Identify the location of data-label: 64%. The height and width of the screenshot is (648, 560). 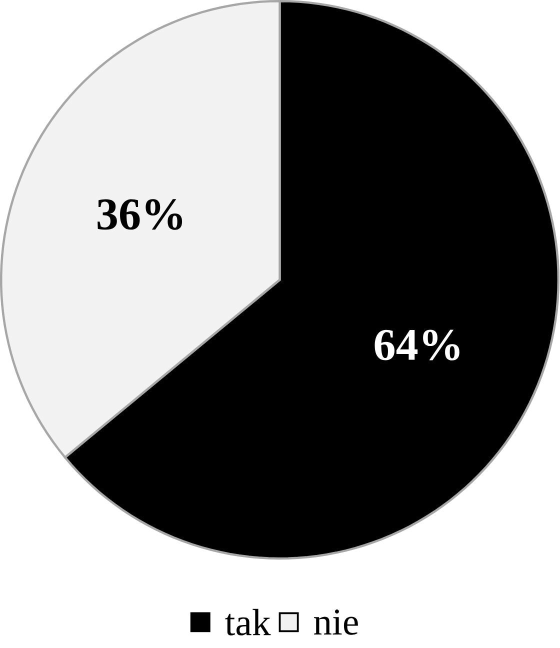
(417, 345).